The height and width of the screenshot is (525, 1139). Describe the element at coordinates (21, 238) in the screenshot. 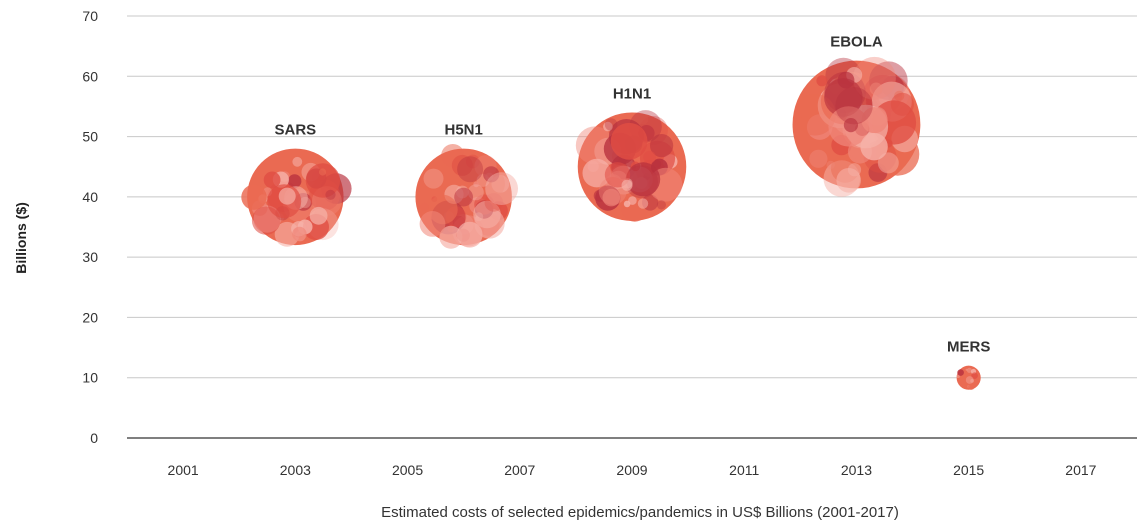

I see `y-axis-label: Billions ($)` at that location.